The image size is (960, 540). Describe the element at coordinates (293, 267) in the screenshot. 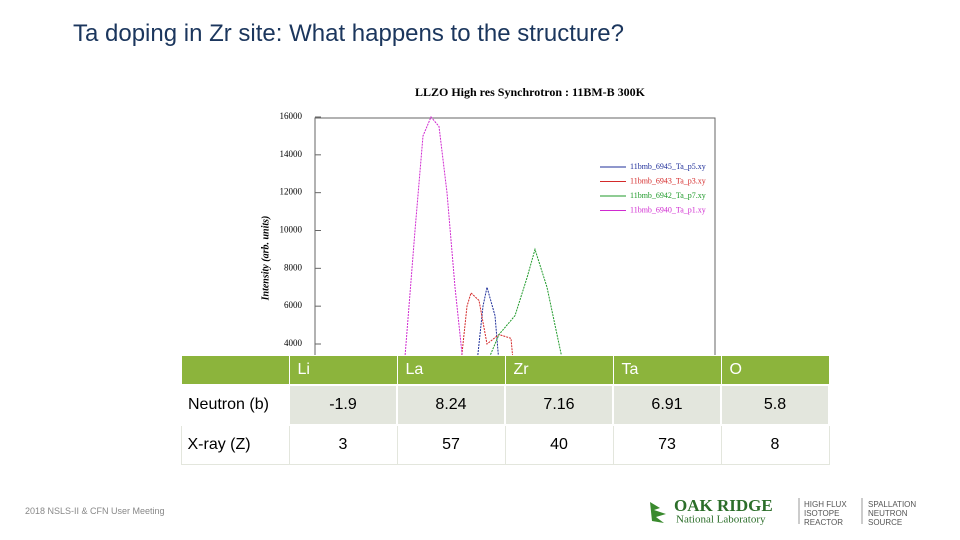

I see `y-tick-label: 8000` at that location.